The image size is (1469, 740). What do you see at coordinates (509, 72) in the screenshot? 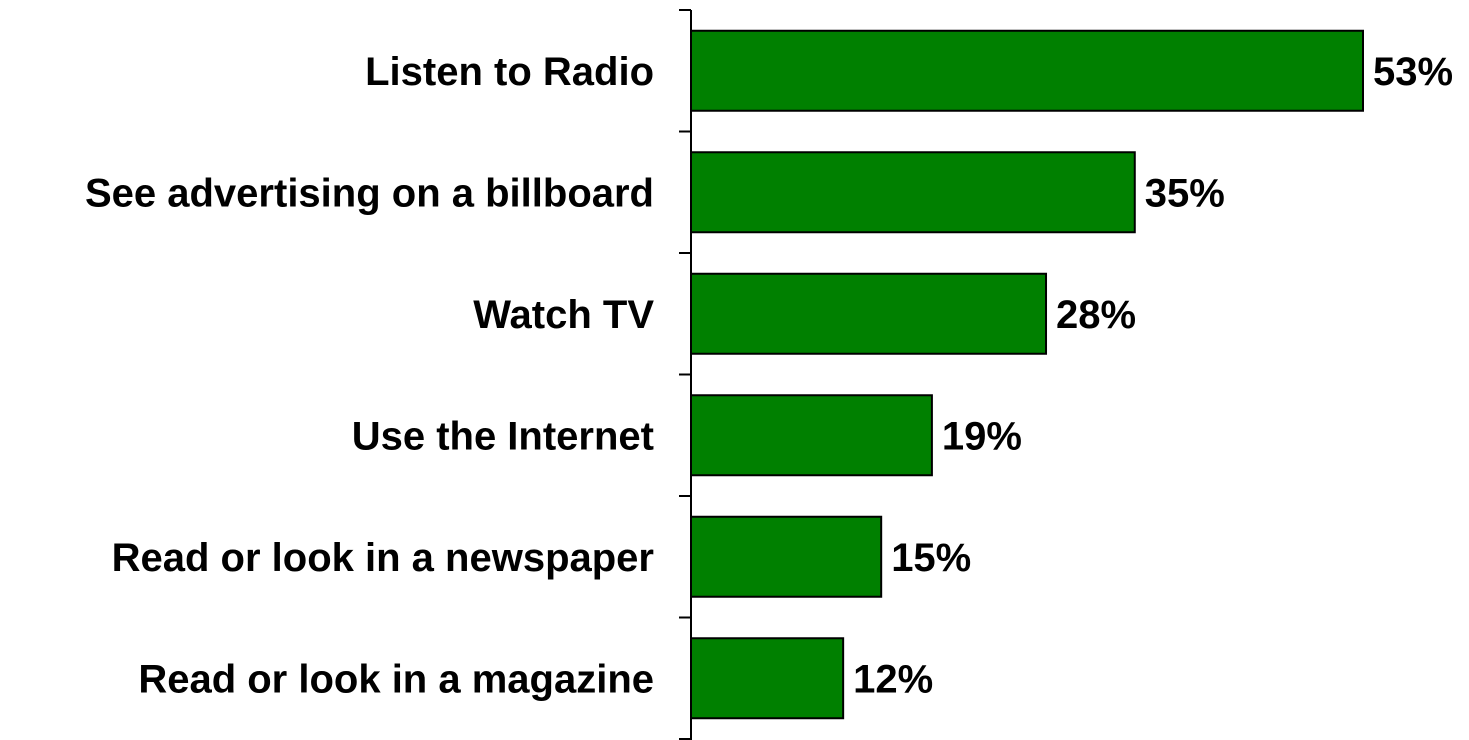
I see `category-label-listen-to-radio: Listen to Radio` at bounding box center [509, 72].